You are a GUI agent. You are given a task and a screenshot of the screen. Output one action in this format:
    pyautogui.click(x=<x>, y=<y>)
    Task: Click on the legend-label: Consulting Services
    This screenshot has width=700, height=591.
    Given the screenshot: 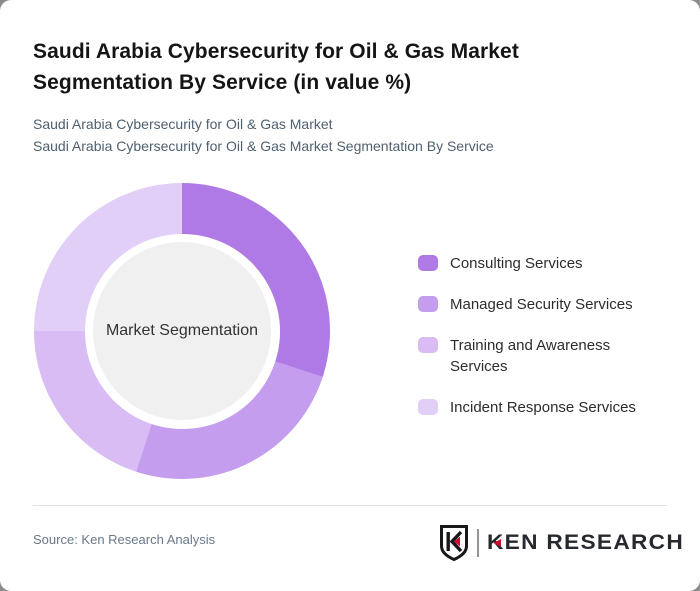 What is the action you would take?
    pyautogui.click(x=516, y=263)
    